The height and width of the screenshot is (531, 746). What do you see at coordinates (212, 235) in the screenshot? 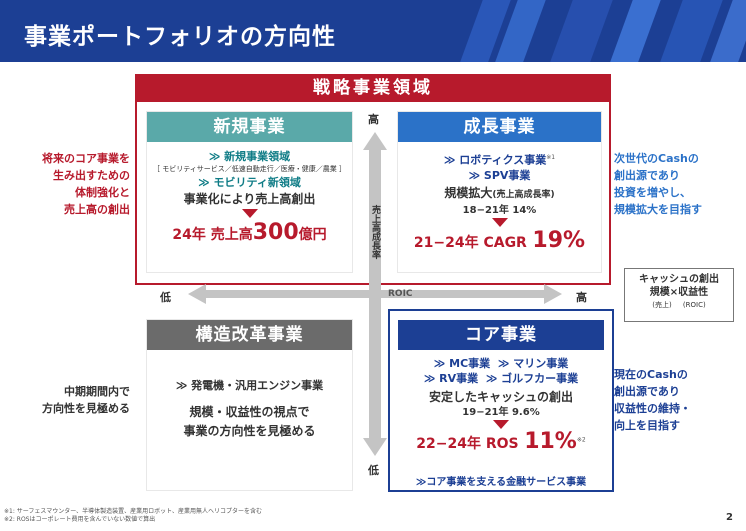
I see `new-business-target-prefix: 24年 売上高` at bounding box center [212, 235].